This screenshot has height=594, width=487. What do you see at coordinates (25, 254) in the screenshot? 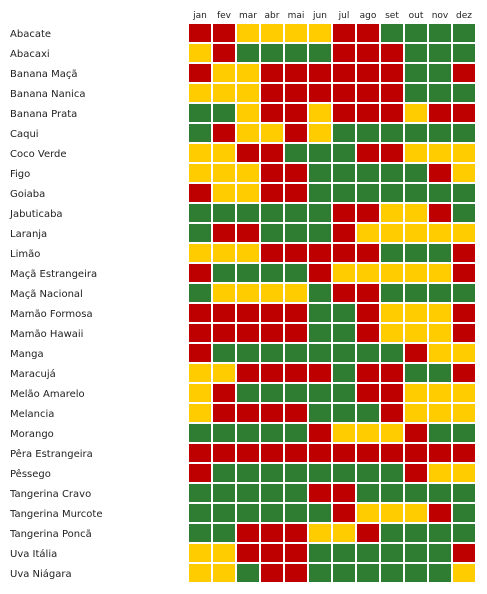
I see `fruit-label: Limão` at bounding box center [25, 254].